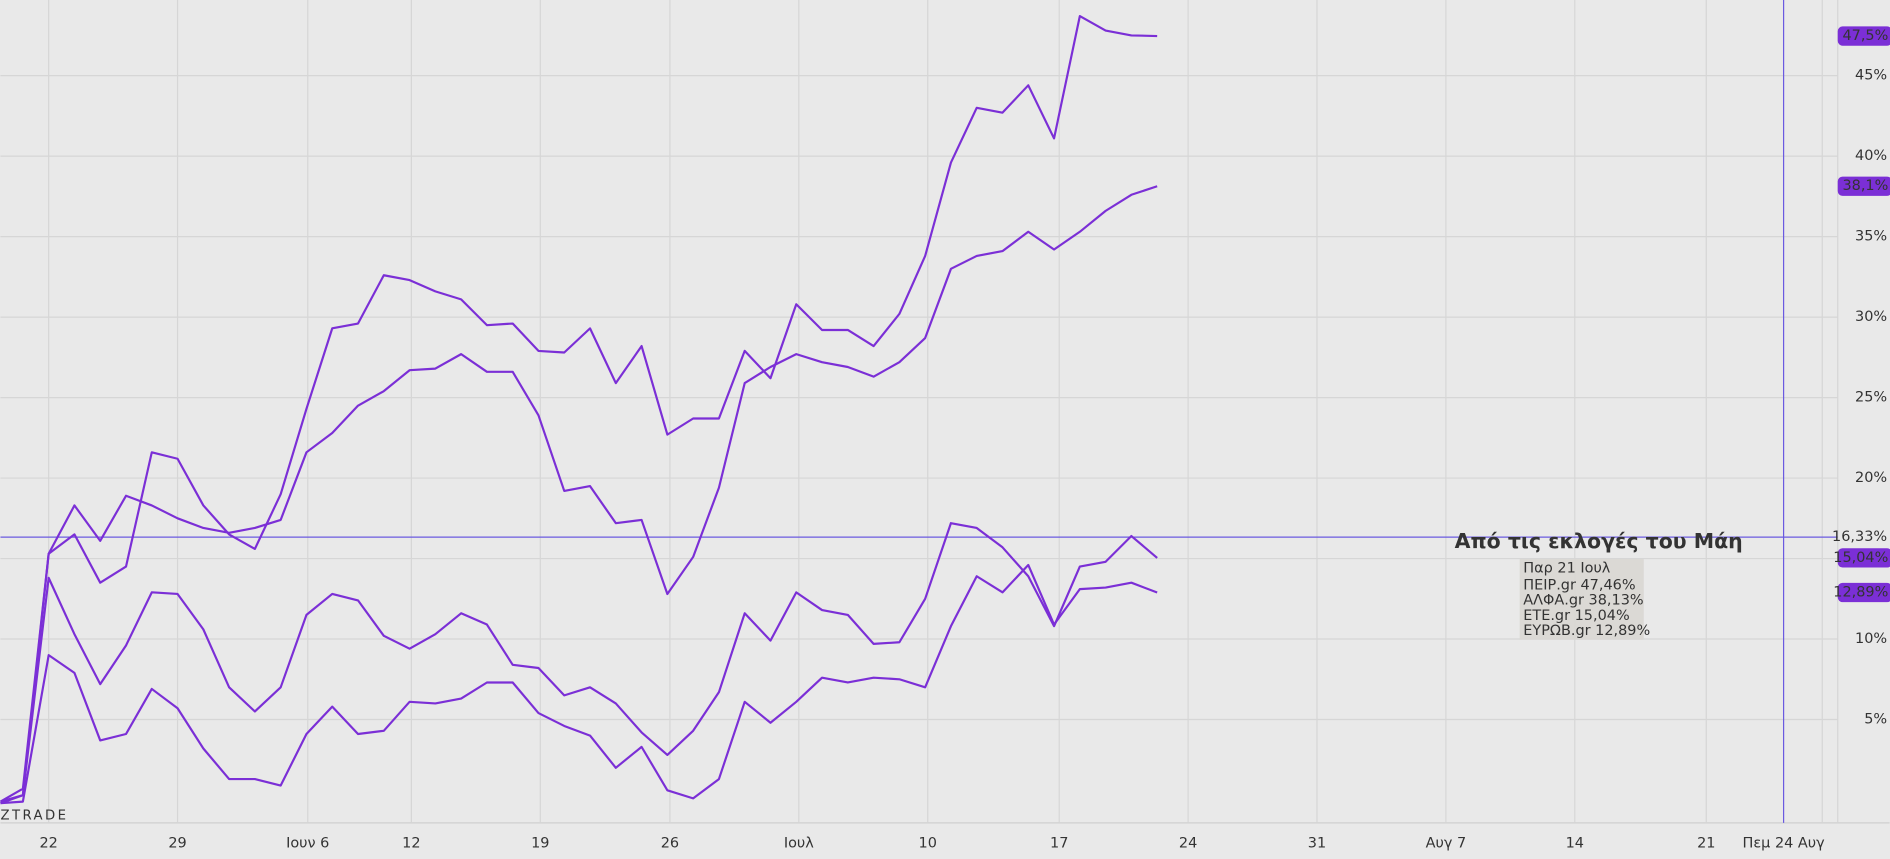 The width and height of the screenshot is (1890, 859). What do you see at coordinates (411, 843) in the screenshot?
I see `x-tick-label: 12` at bounding box center [411, 843].